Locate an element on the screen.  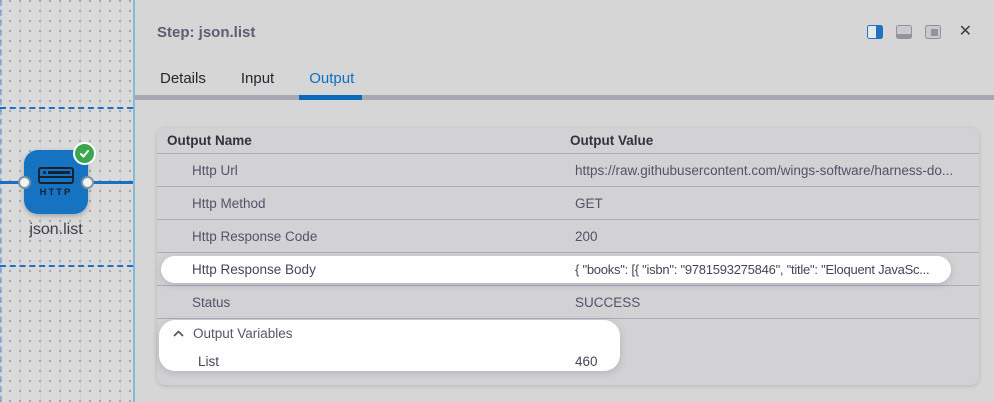
close-icon: ✕ is located at coordinates (965, 31).